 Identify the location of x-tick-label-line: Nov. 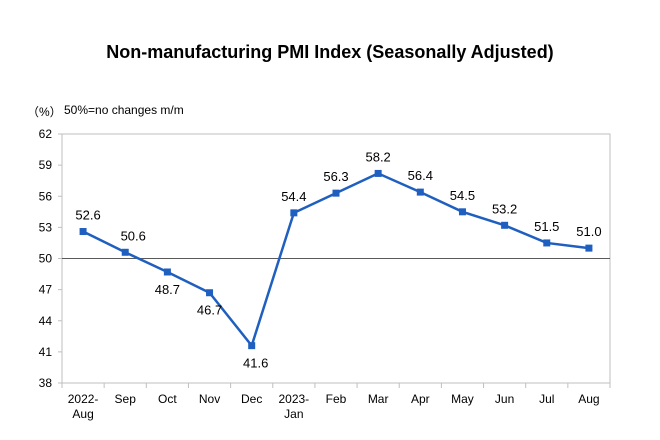
(209, 399).